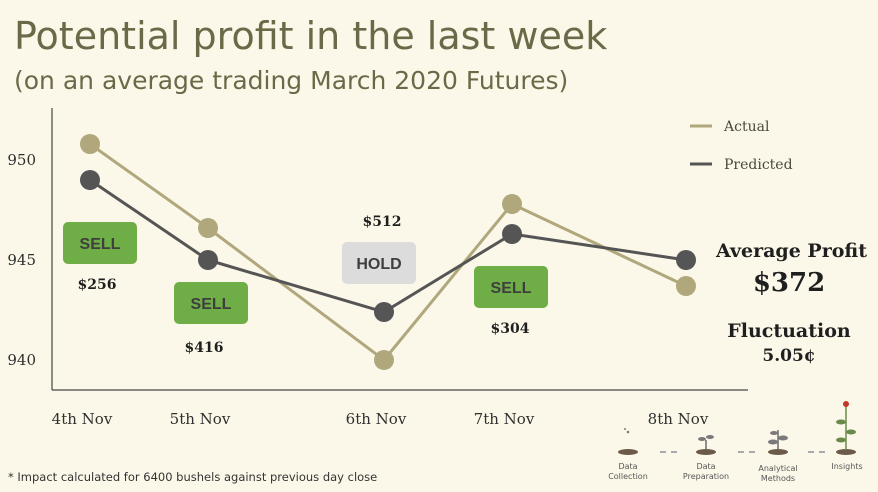 The height and width of the screenshot is (492, 878). What do you see at coordinates (200, 419) in the screenshot?
I see `x-tick-label: 5th Nov` at bounding box center [200, 419].